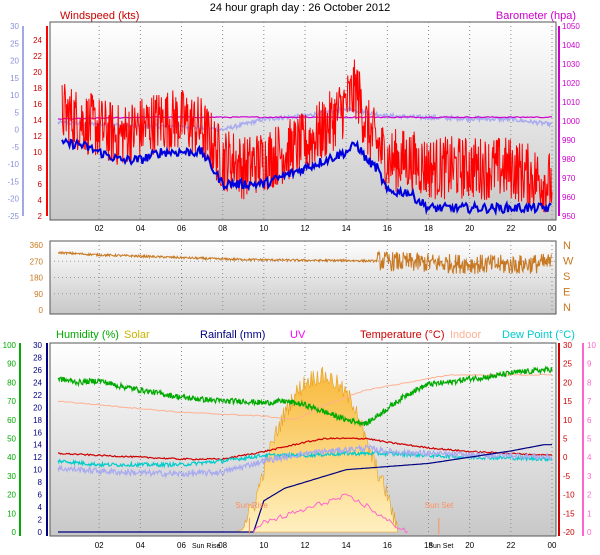  Describe the element at coordinates (569, 216) in the screenshot. I see `baro-tick-label: 950` at that location.